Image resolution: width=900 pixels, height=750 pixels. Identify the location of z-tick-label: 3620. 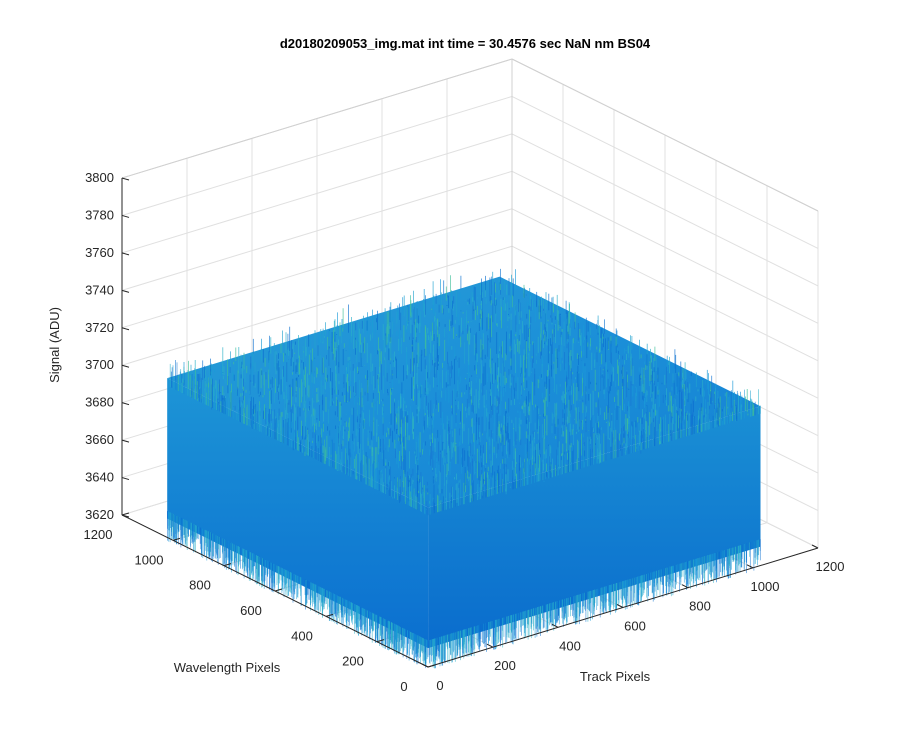
(99, 514).